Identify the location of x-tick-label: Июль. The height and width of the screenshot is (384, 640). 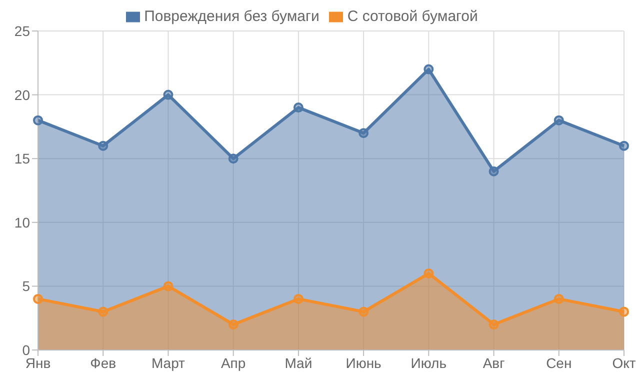
(428, 362).